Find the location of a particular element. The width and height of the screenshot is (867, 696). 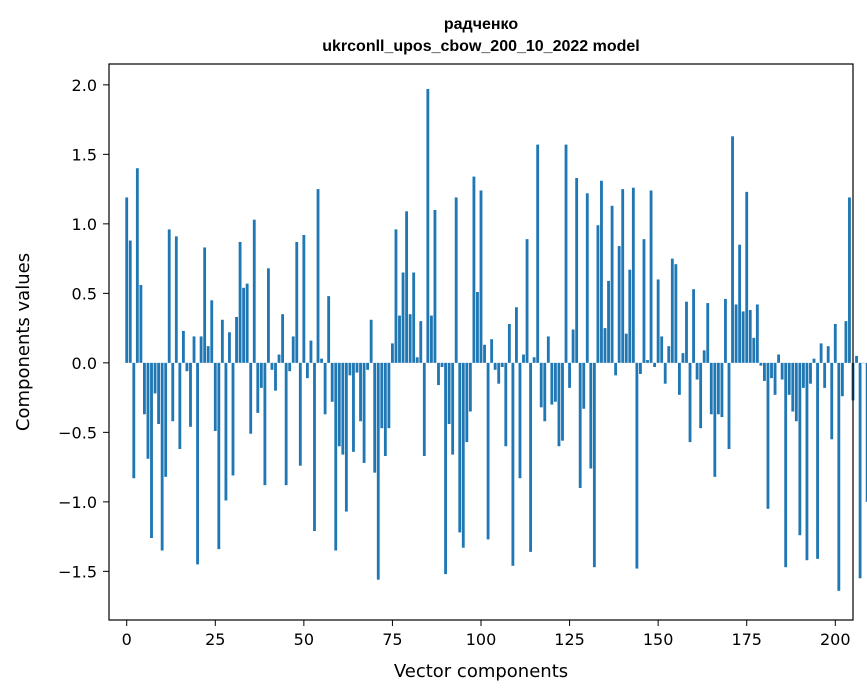

y-tick-label: 2.0 is located at coordinates (84, 85).